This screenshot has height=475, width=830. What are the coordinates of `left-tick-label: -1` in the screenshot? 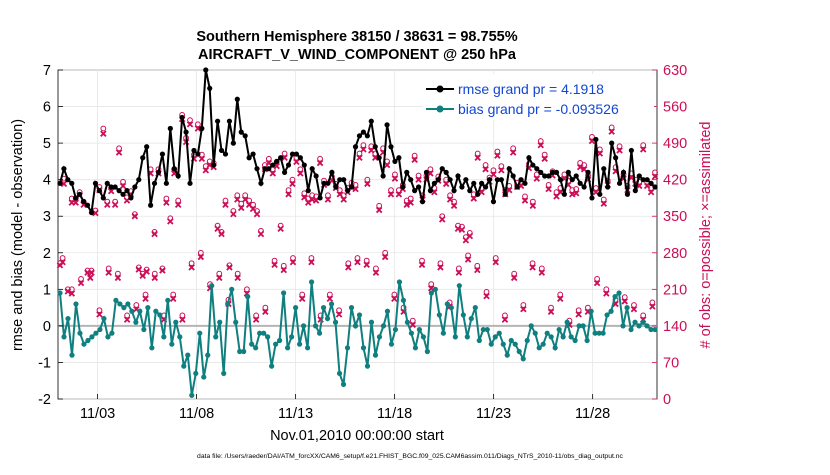 It's located at (44, 363).